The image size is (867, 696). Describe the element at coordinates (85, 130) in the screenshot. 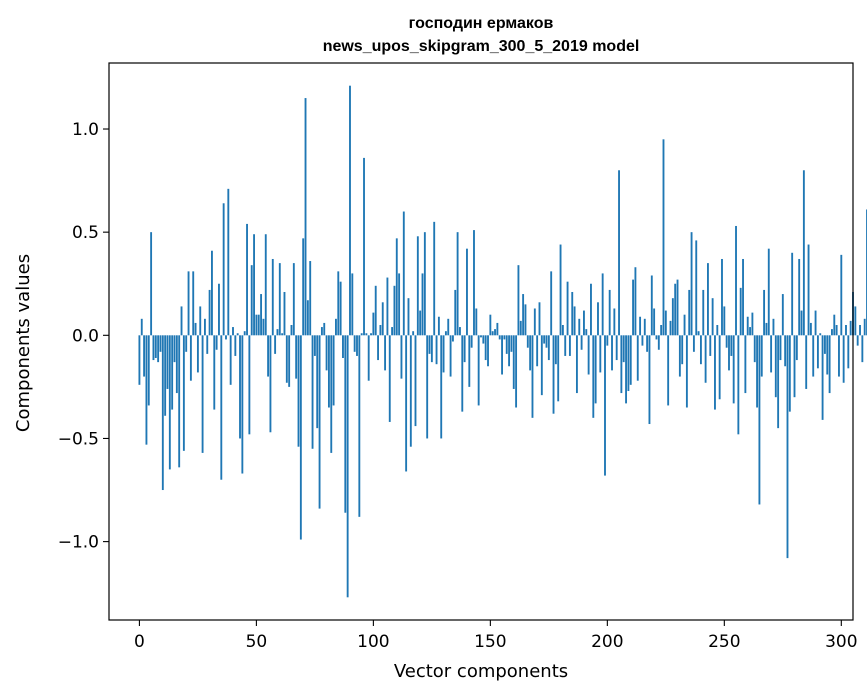

I see `y-tick-label: 1.0` at that location.